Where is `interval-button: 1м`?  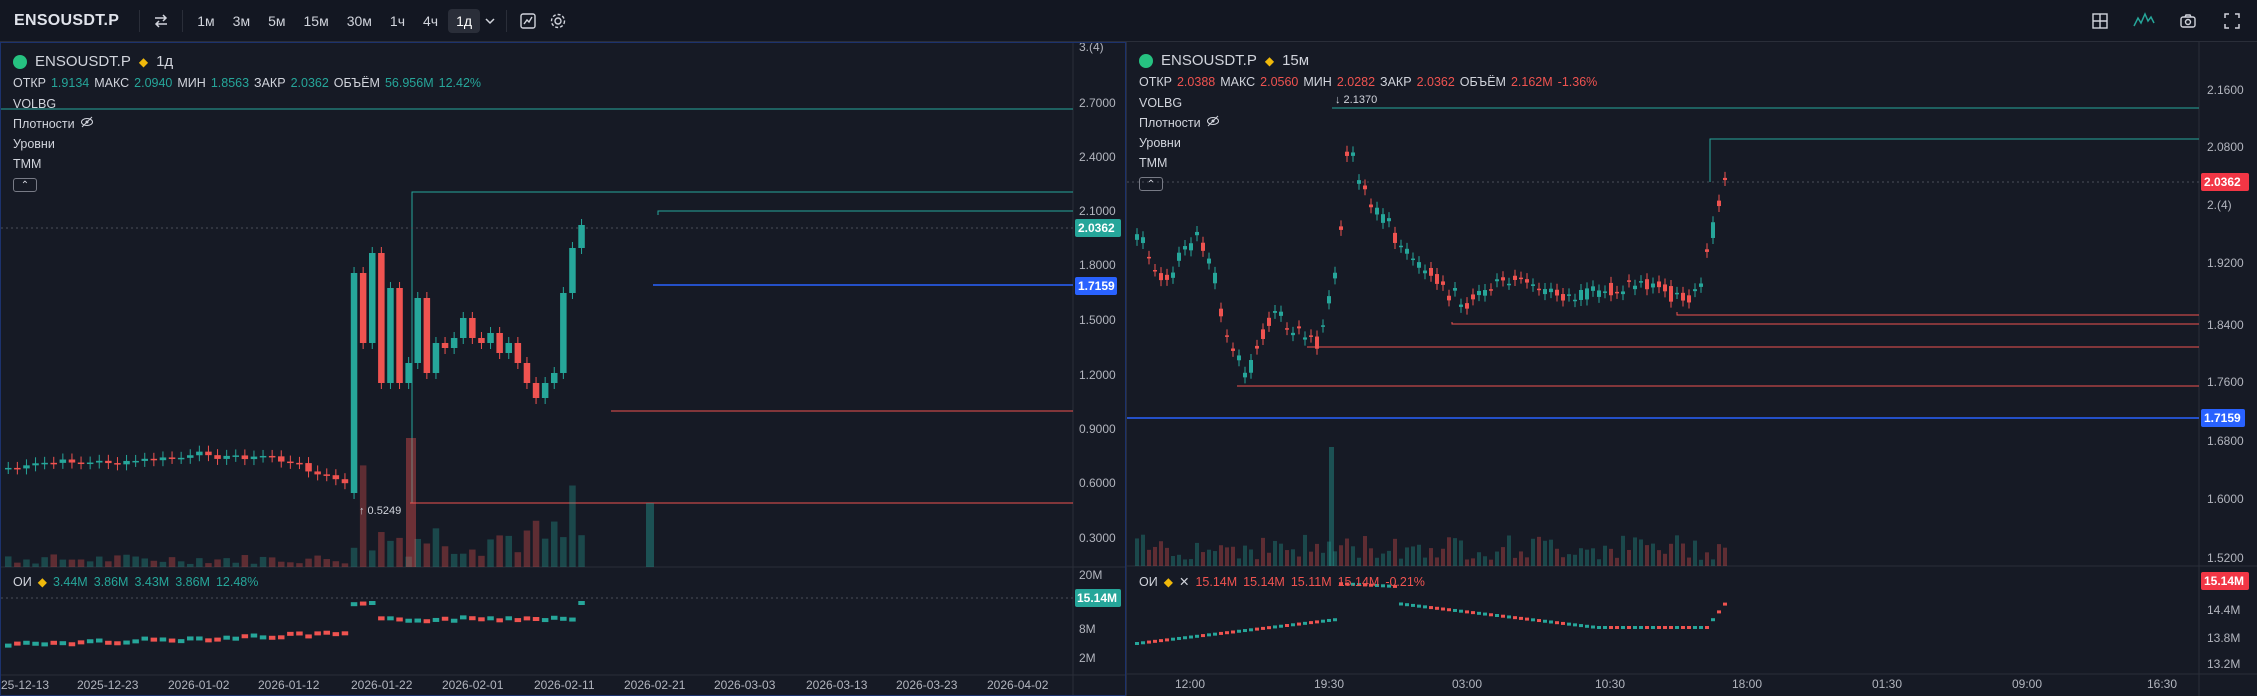 interval-button: 1м is located at coordinates (206, 20).